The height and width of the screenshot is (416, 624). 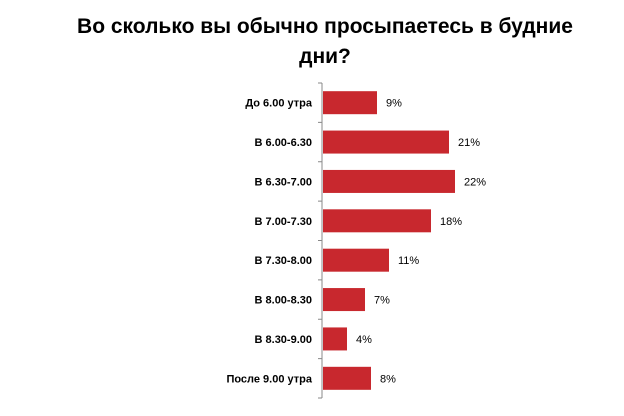 What do you see at coordinates (382, 301) in the screenshot?
I see `data-label: 7%` at bounding box center [382, 301].